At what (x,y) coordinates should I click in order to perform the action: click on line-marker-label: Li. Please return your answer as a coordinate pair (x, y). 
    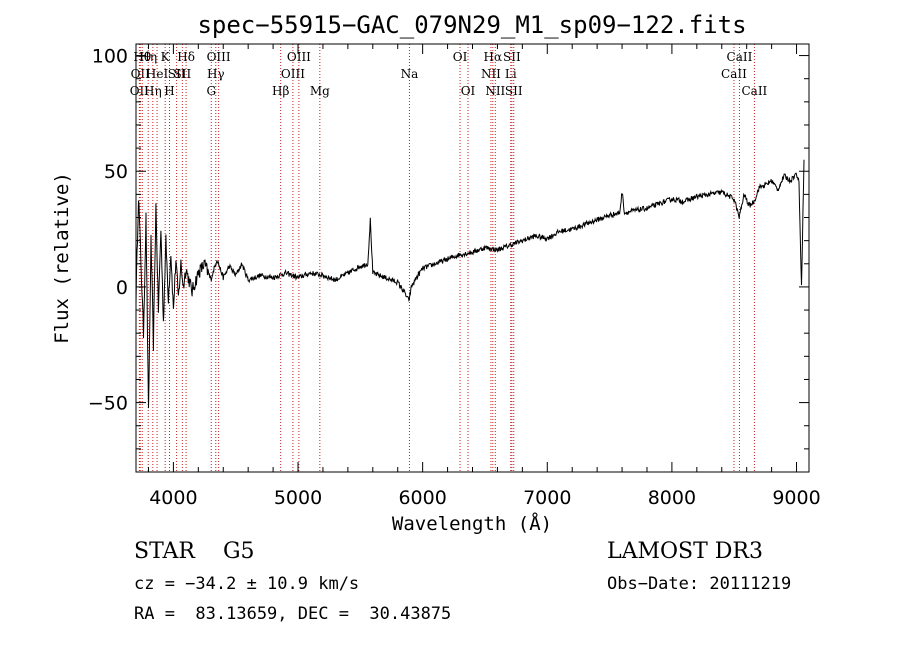
    Looking at the image, I should click on (511, 74).